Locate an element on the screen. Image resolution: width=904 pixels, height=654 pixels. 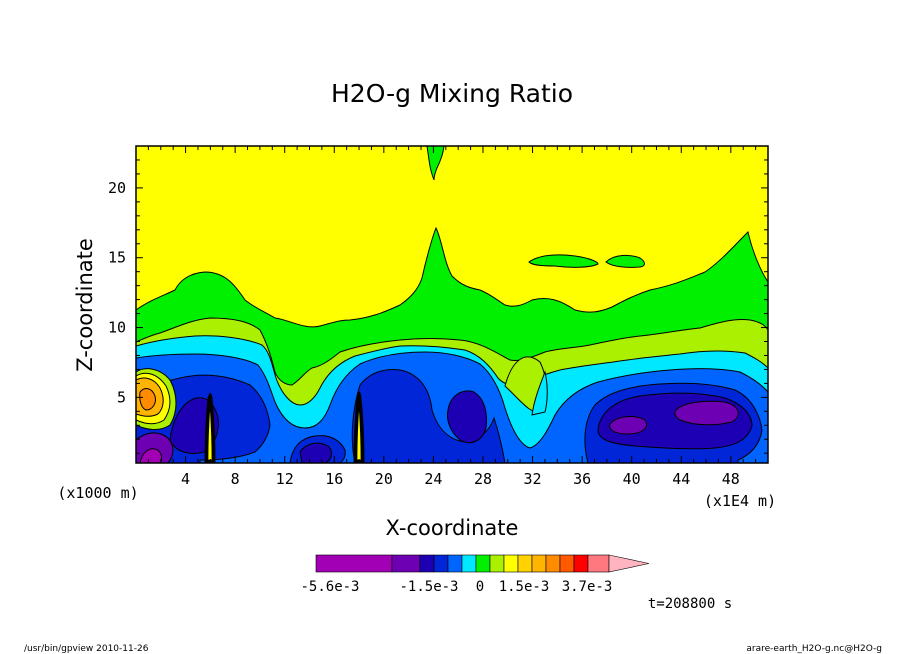
y-axis-label: Z-coordinate is located at coordinates (85, 305).